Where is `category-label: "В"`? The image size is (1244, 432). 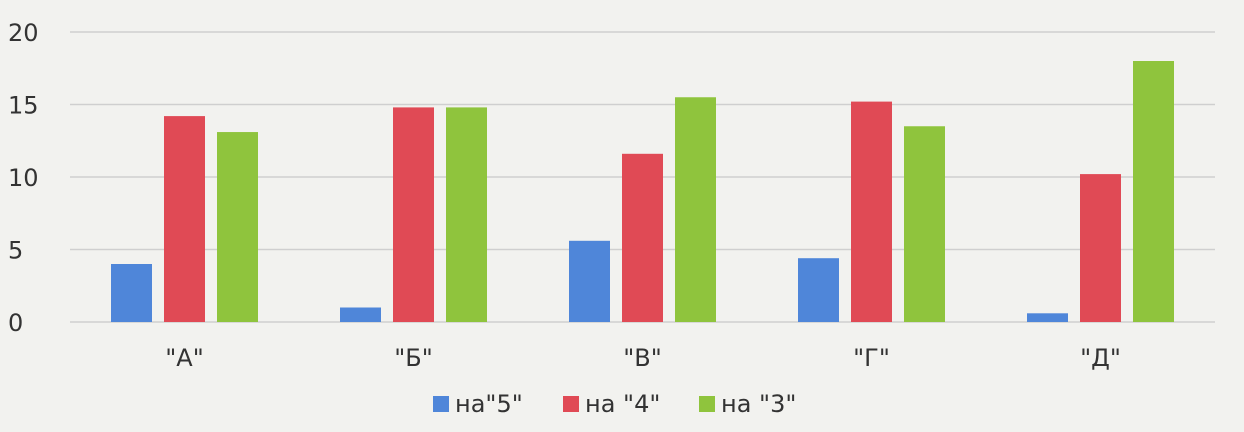
category-label: "В" is located at coordinates (642, 358).